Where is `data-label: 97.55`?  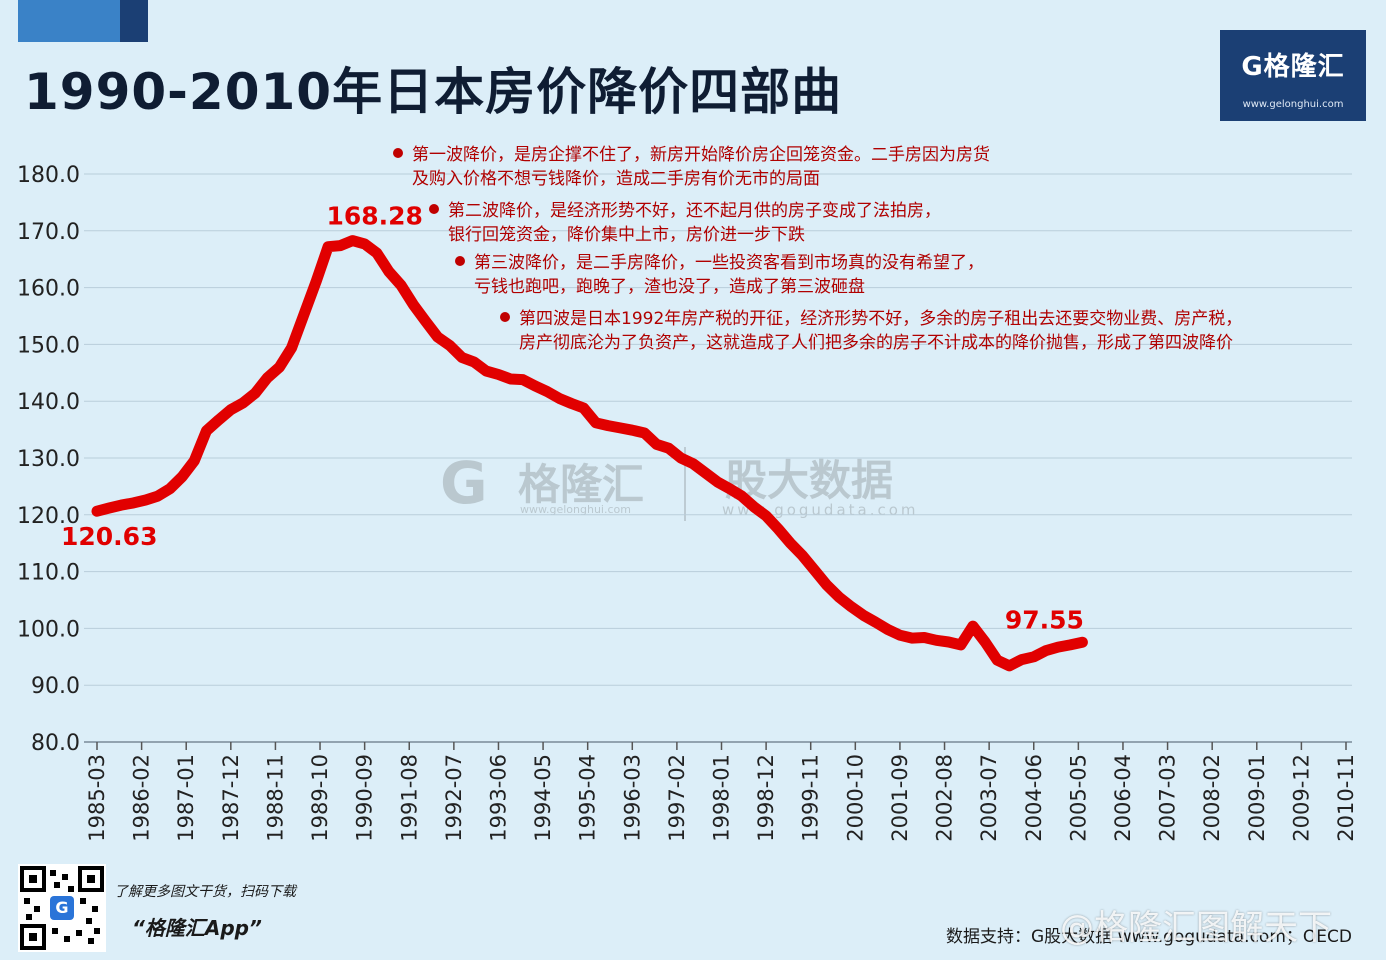
data-label: 97.55 is located at coordinates (1044, 619).